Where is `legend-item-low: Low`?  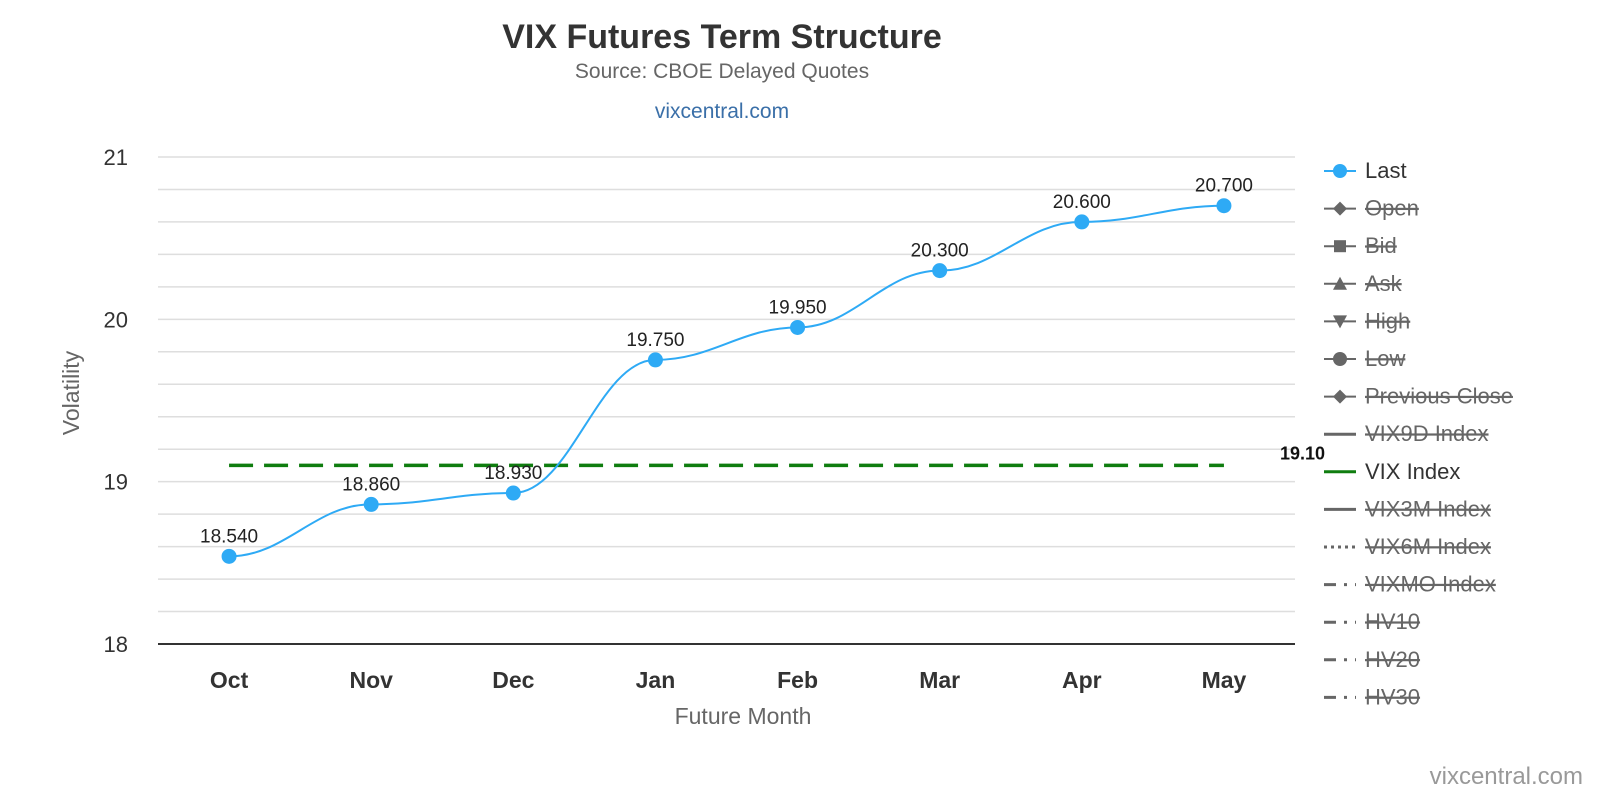
legend-item-low: Low is located at coordinates (1364, 358).